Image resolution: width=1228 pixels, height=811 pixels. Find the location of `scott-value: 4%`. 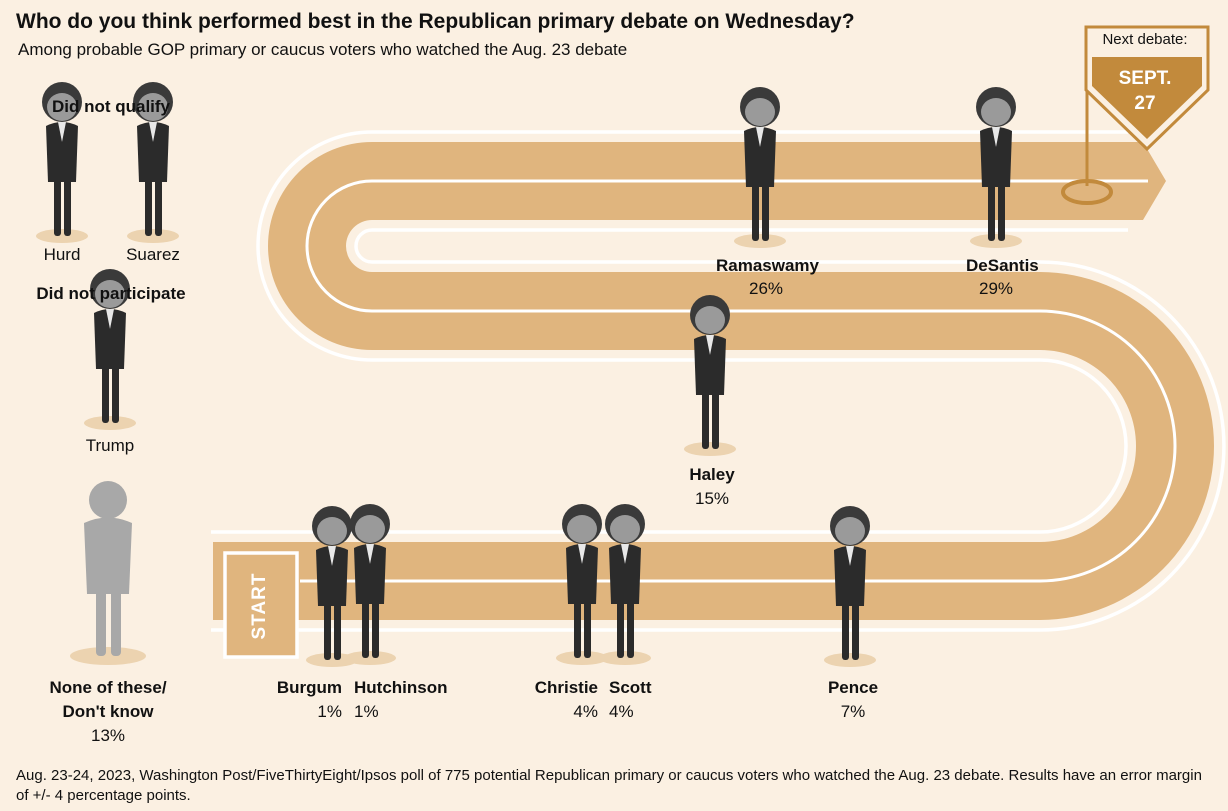

scott-value: 4% is located at coordinates (621, 711).